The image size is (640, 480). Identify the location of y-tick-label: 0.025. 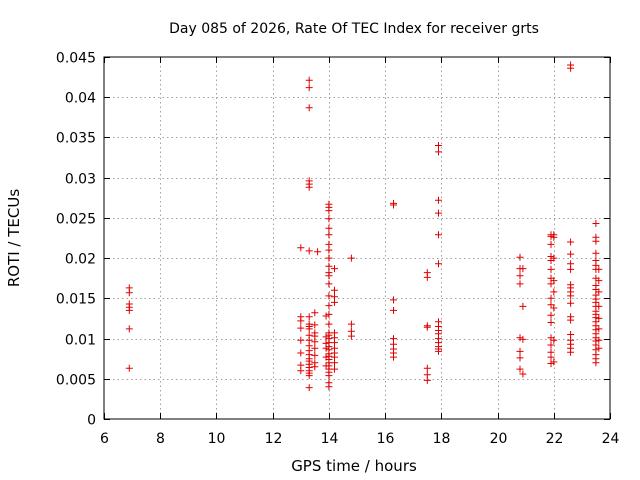
(76, 220).